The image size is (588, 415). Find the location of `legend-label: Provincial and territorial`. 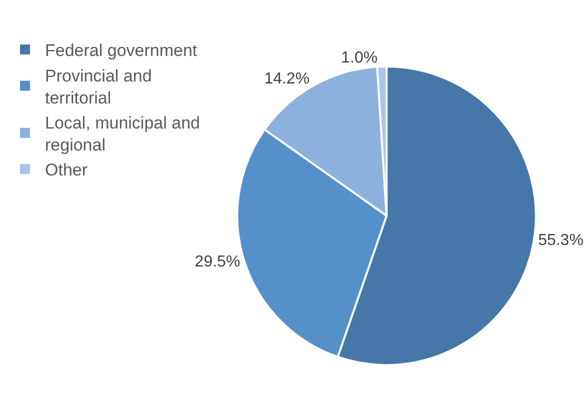

legend-label: Provincial and territorial is located at coordinates (98, 87).